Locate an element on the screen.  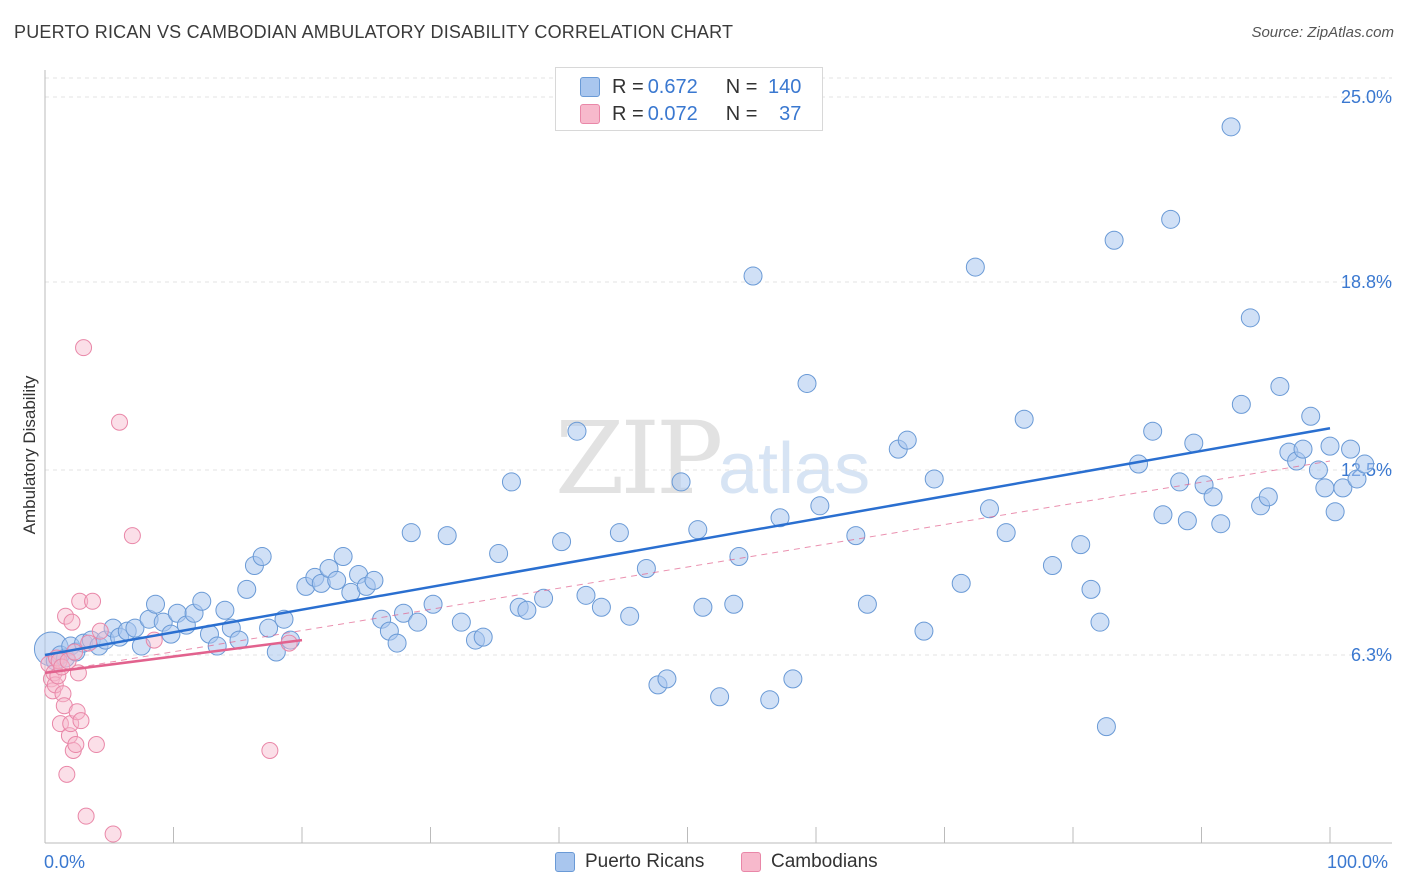
y-tick-label: 18.8% is located at coordinates (1366, 282).